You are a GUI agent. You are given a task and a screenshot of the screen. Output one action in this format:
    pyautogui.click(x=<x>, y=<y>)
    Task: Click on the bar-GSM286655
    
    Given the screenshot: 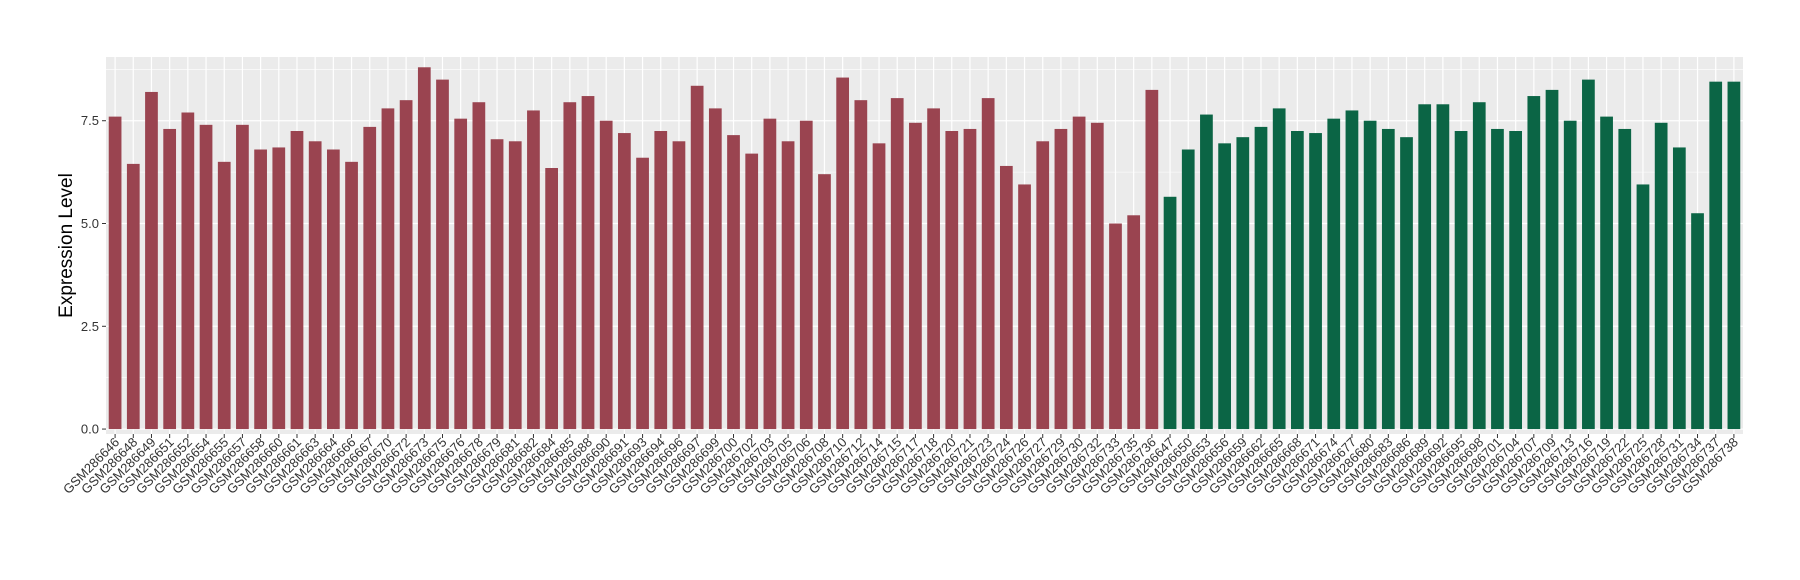 What is the action you would take?
    pyautogui.click(x=224, y=295)
    